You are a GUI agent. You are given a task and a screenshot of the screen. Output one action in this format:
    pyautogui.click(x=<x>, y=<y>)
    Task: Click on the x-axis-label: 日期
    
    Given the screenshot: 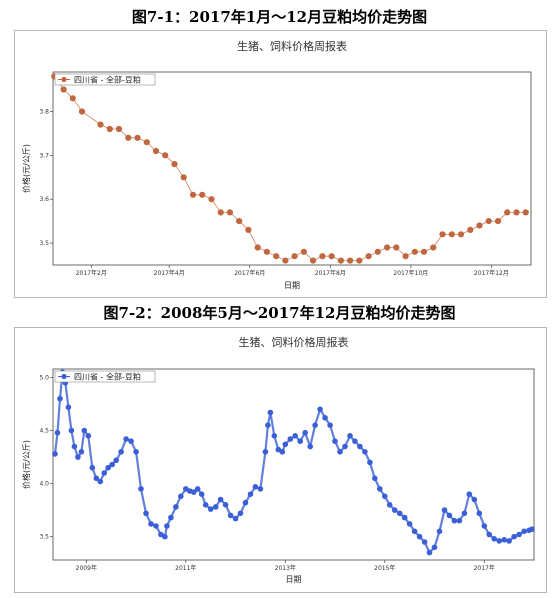 What is the action you would take?
    pyautogui.click(x=292, y=285)
    